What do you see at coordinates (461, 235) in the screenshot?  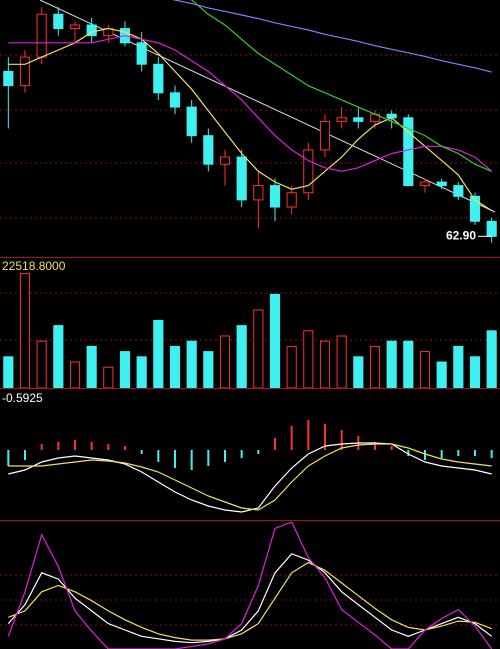 I see `last-price-label: 62.90` at bounding box center [461, 235].